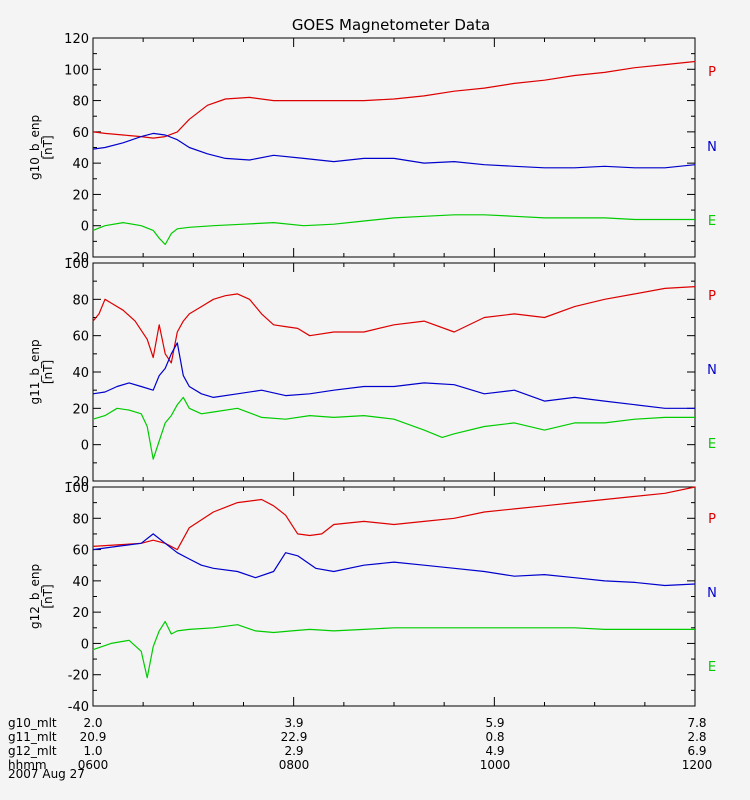  Describe the element at coordinates (696, 737) in the screenshot. I see `footer-row-value: 2.8` at that location.